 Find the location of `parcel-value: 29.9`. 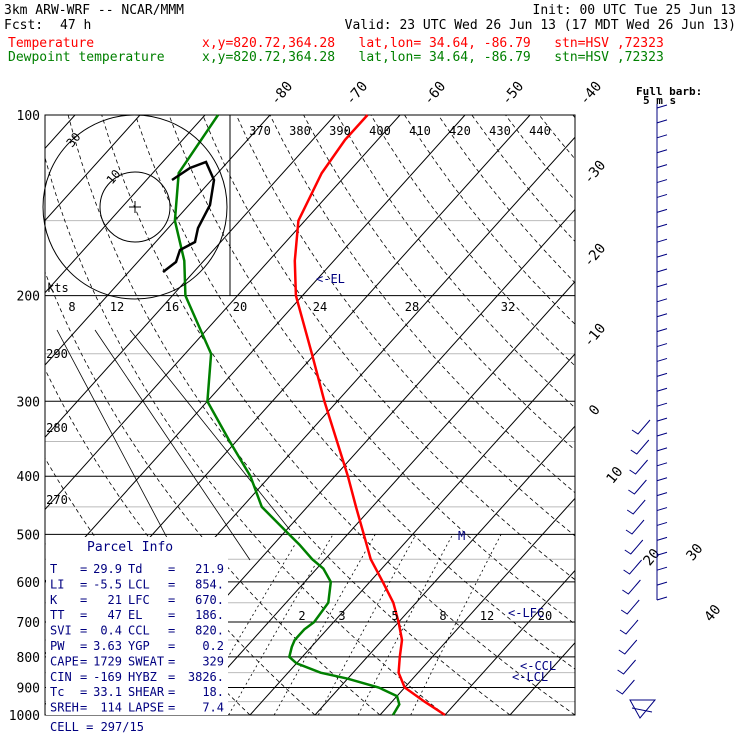

parcel-value: 29.9 is located at coordinates (107, 569).